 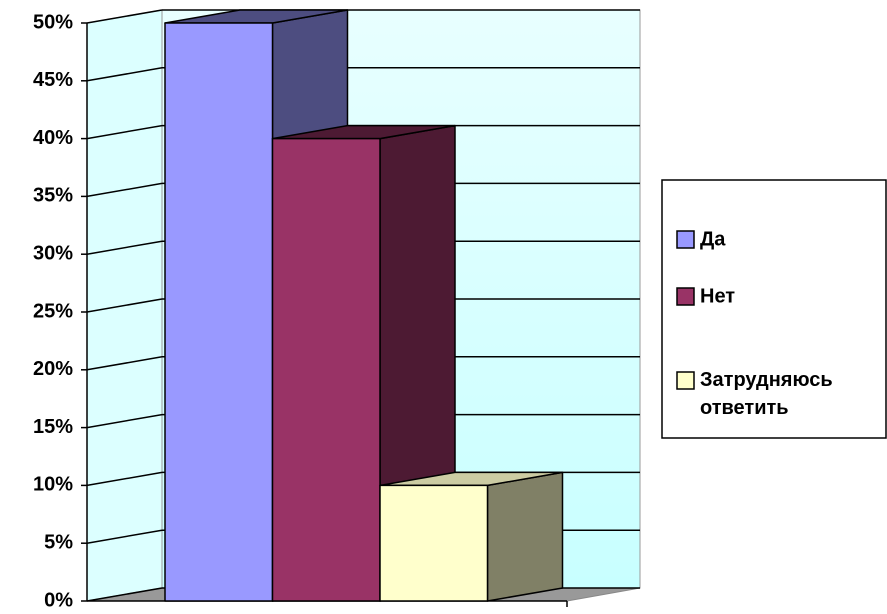 I want to click on y-tick-label: 15%, so click(x=53, y=427).